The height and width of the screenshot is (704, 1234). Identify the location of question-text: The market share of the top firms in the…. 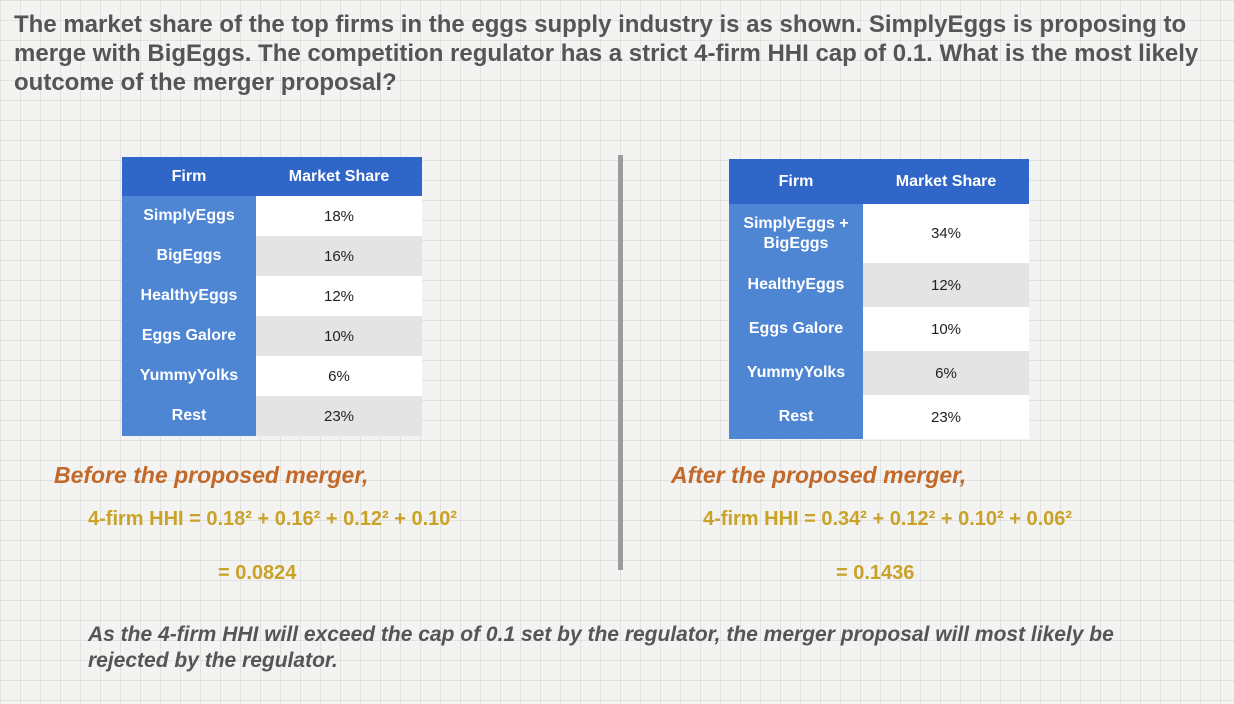
(606, 53).